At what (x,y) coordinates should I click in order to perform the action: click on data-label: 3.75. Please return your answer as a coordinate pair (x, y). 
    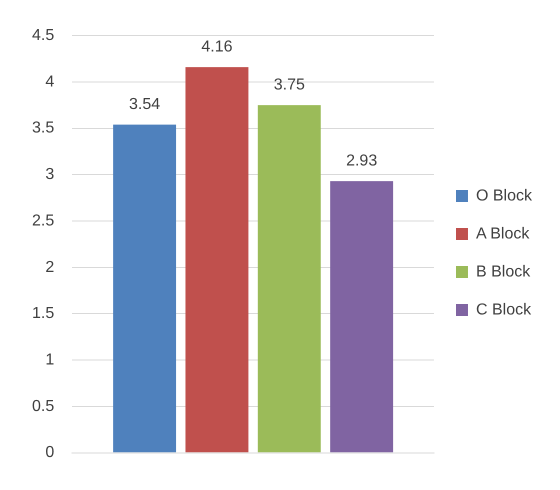
    Looking at the image, I should click on (289, 85).